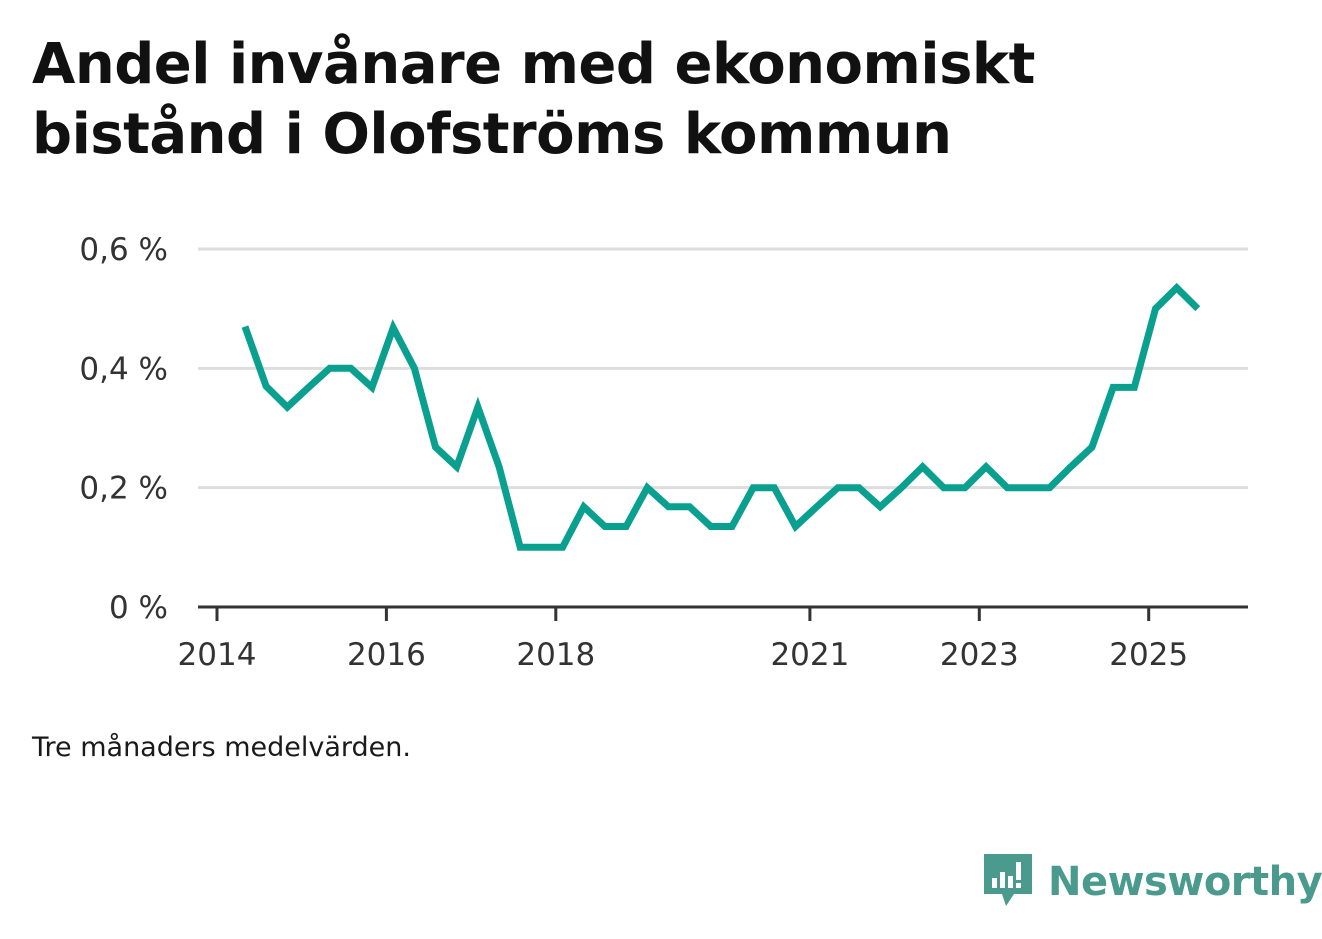 Image resolution: width=1322 pixels, height=939 pixels. What do you see at coordinates (221, 747) in the screenshot?
I see `footnote: Tre månaders medelvärden.` at bounding box center [221, 747].